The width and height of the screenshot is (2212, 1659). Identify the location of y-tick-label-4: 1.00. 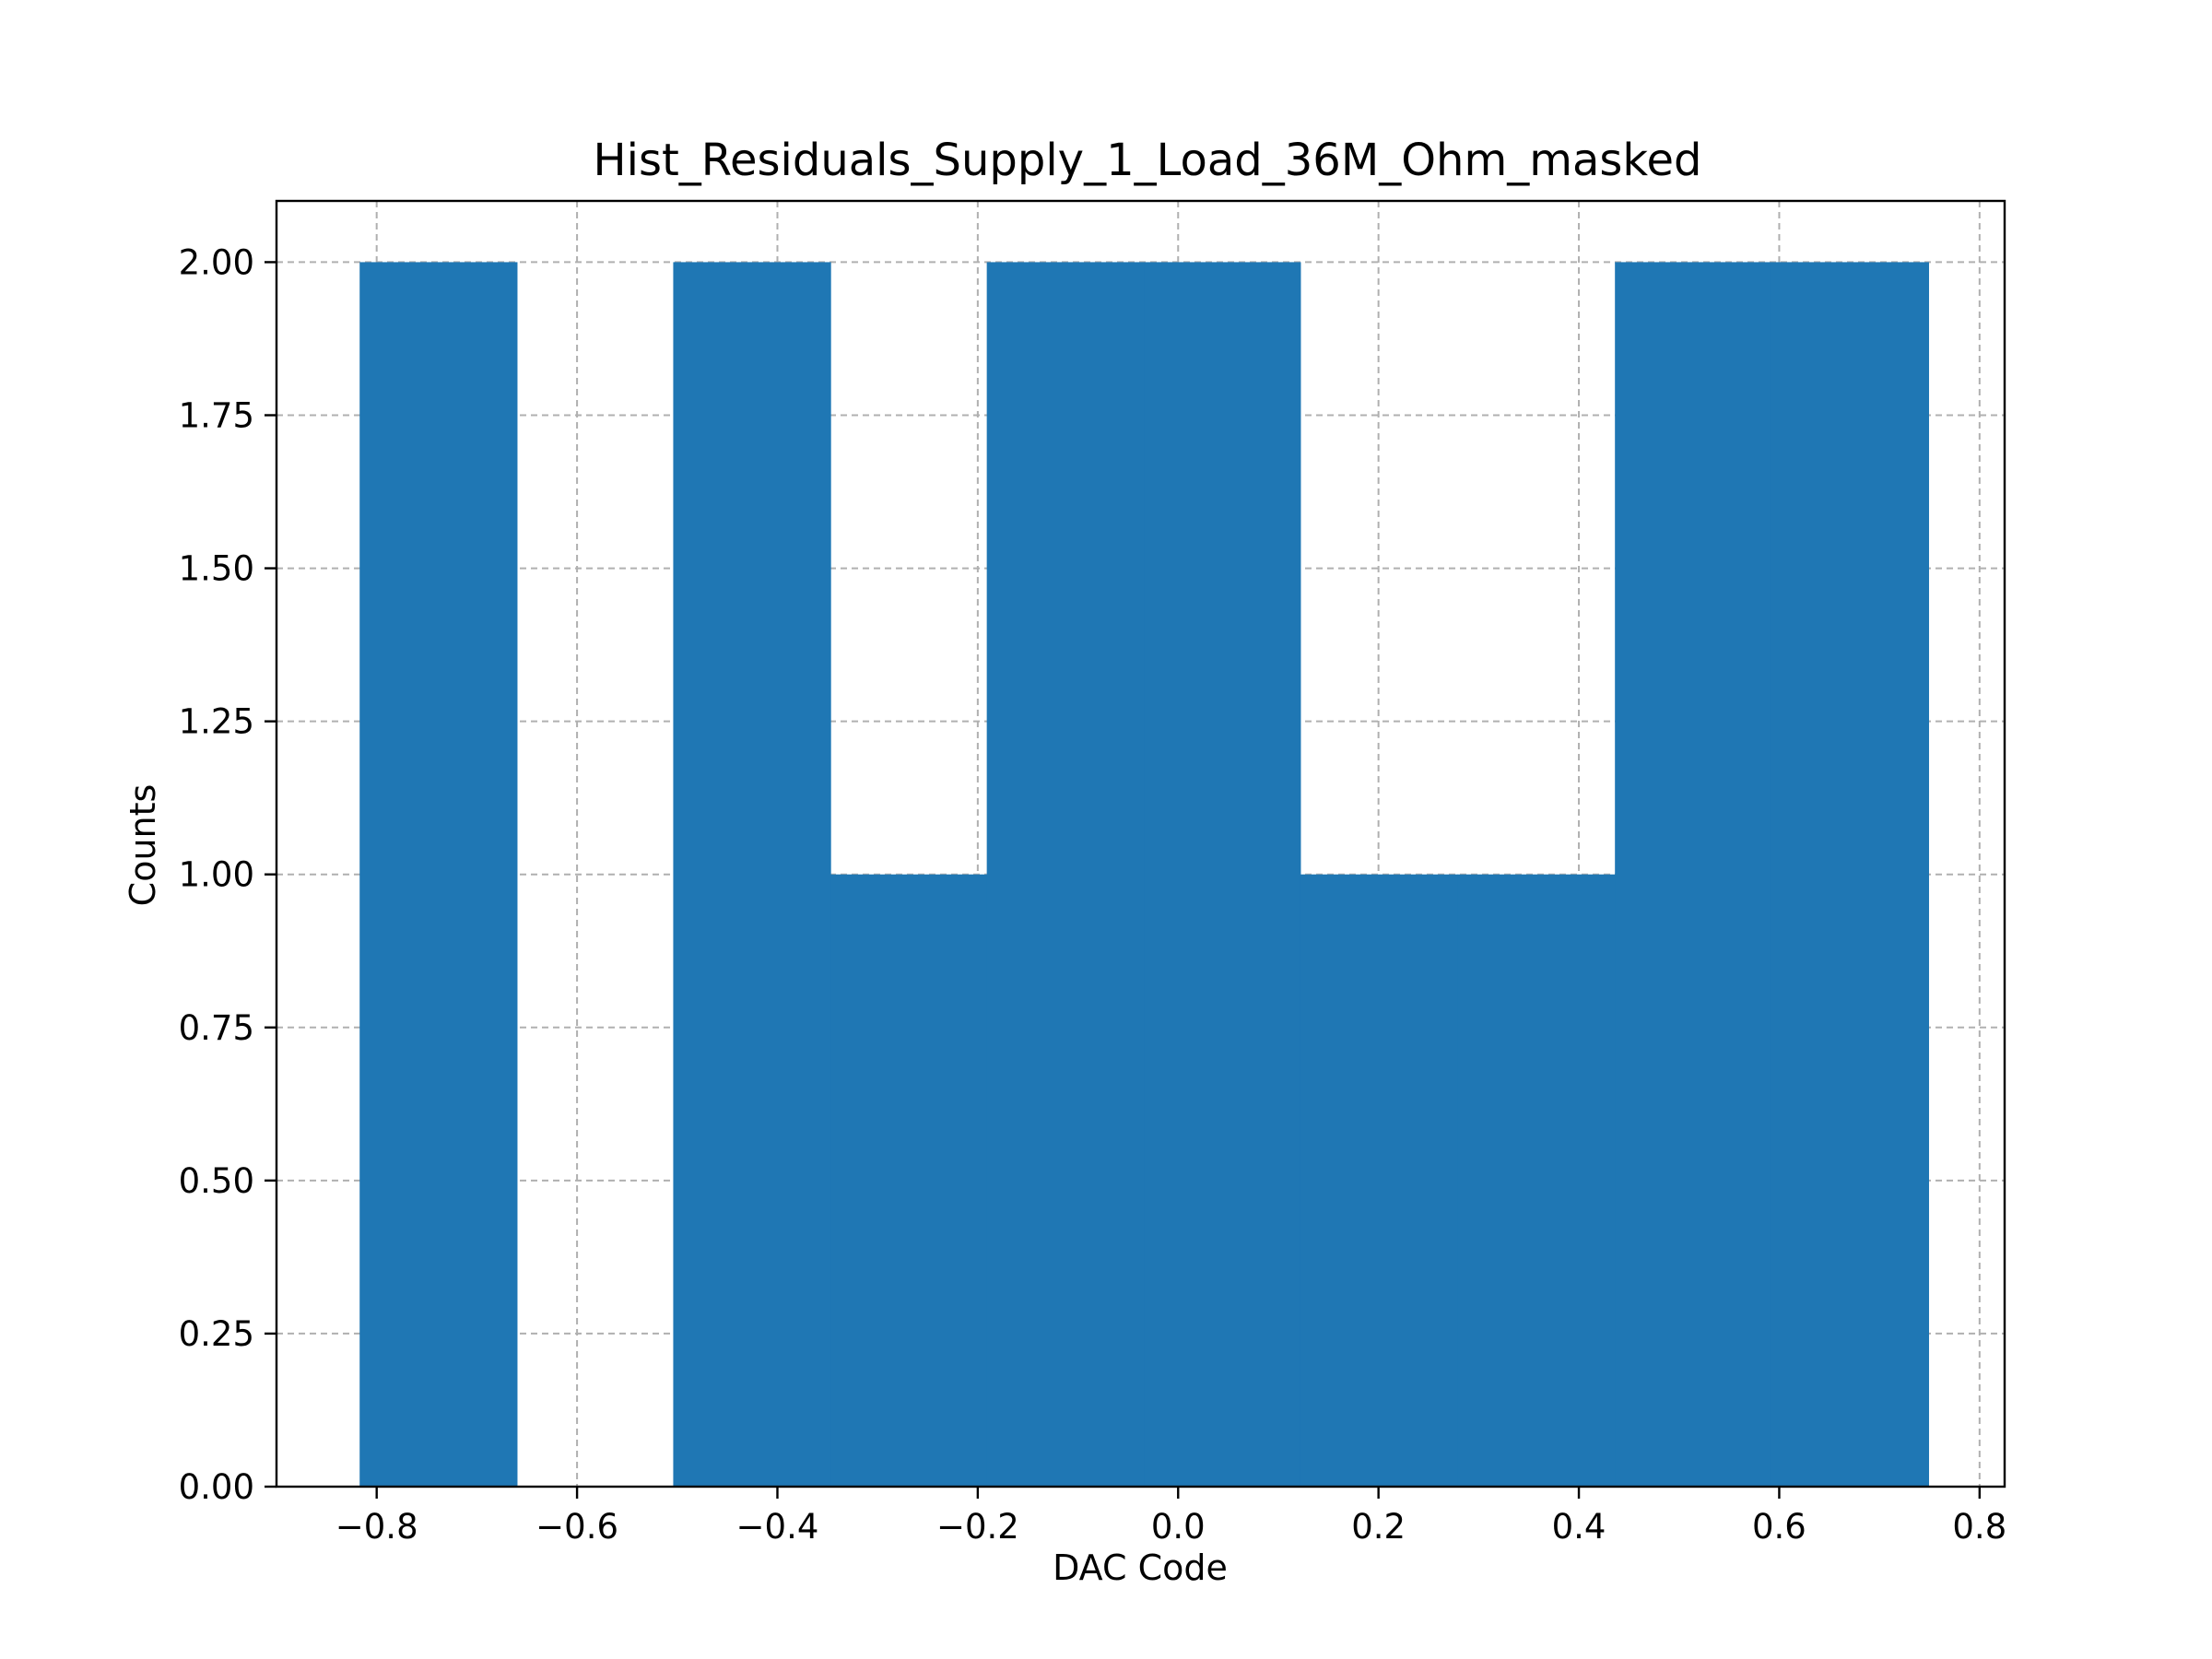
(216, 875).